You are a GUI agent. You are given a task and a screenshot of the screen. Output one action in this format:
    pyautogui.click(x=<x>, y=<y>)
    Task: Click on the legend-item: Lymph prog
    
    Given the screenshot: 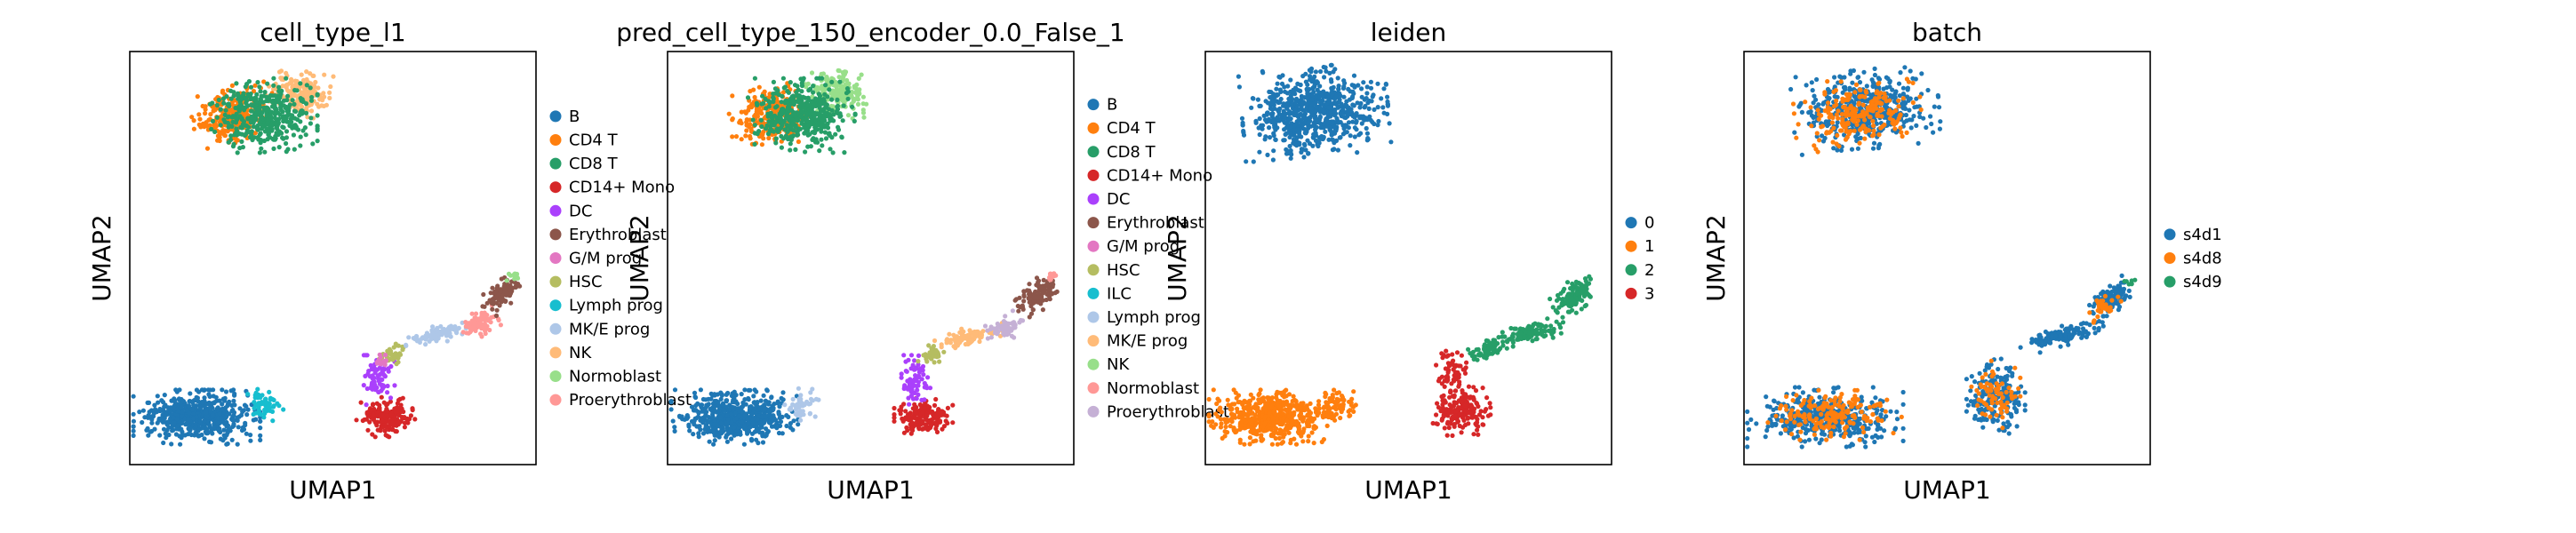 What is the action you would take?
    pyautogui.click(x=1144, y=317)
    